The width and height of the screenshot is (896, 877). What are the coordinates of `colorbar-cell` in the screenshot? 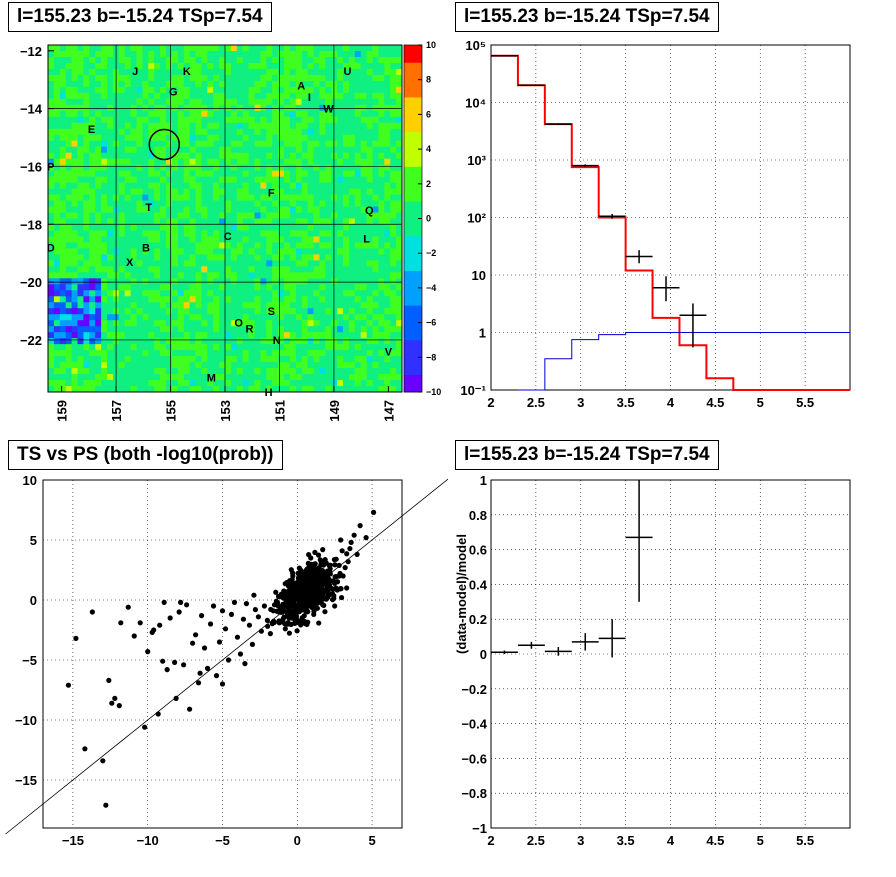 It's located at (413, 102).